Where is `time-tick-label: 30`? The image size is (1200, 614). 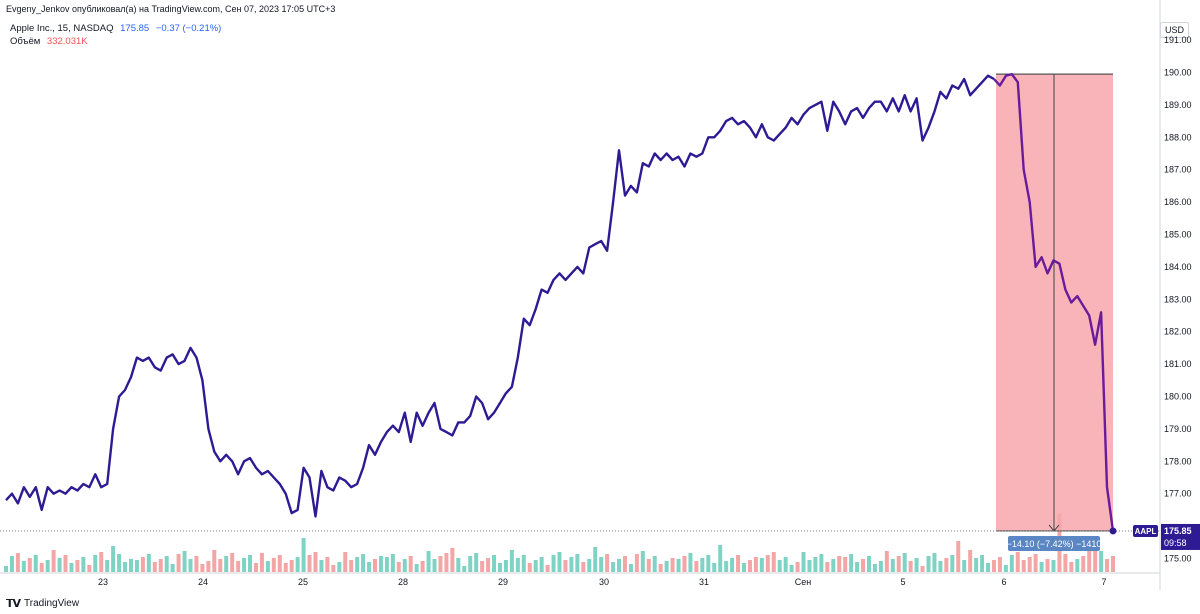
time-tick-label: 30 is located at coordinates (604, 582).